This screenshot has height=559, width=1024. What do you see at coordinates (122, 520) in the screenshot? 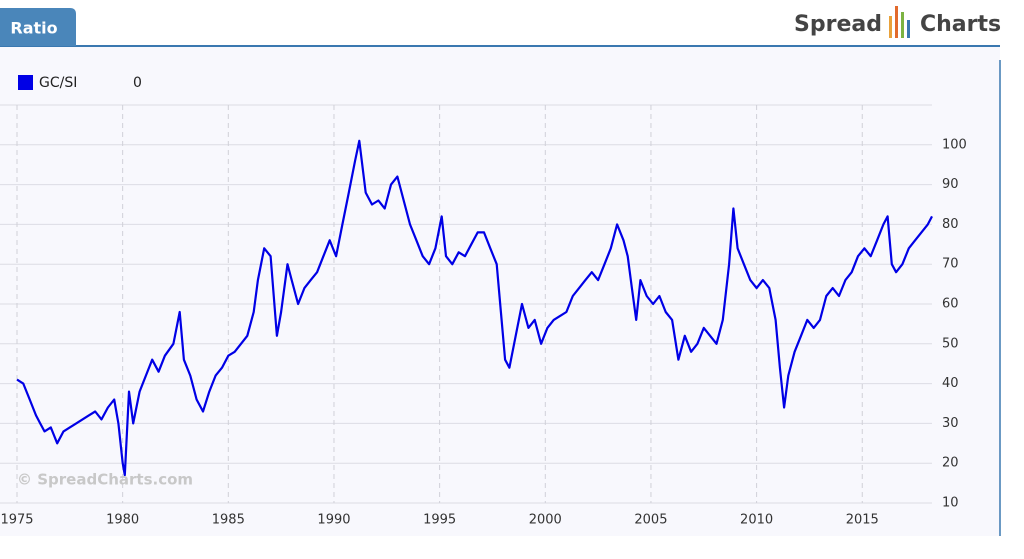
I see `x-tick-label: 1980` at bounding box center [122, 520].